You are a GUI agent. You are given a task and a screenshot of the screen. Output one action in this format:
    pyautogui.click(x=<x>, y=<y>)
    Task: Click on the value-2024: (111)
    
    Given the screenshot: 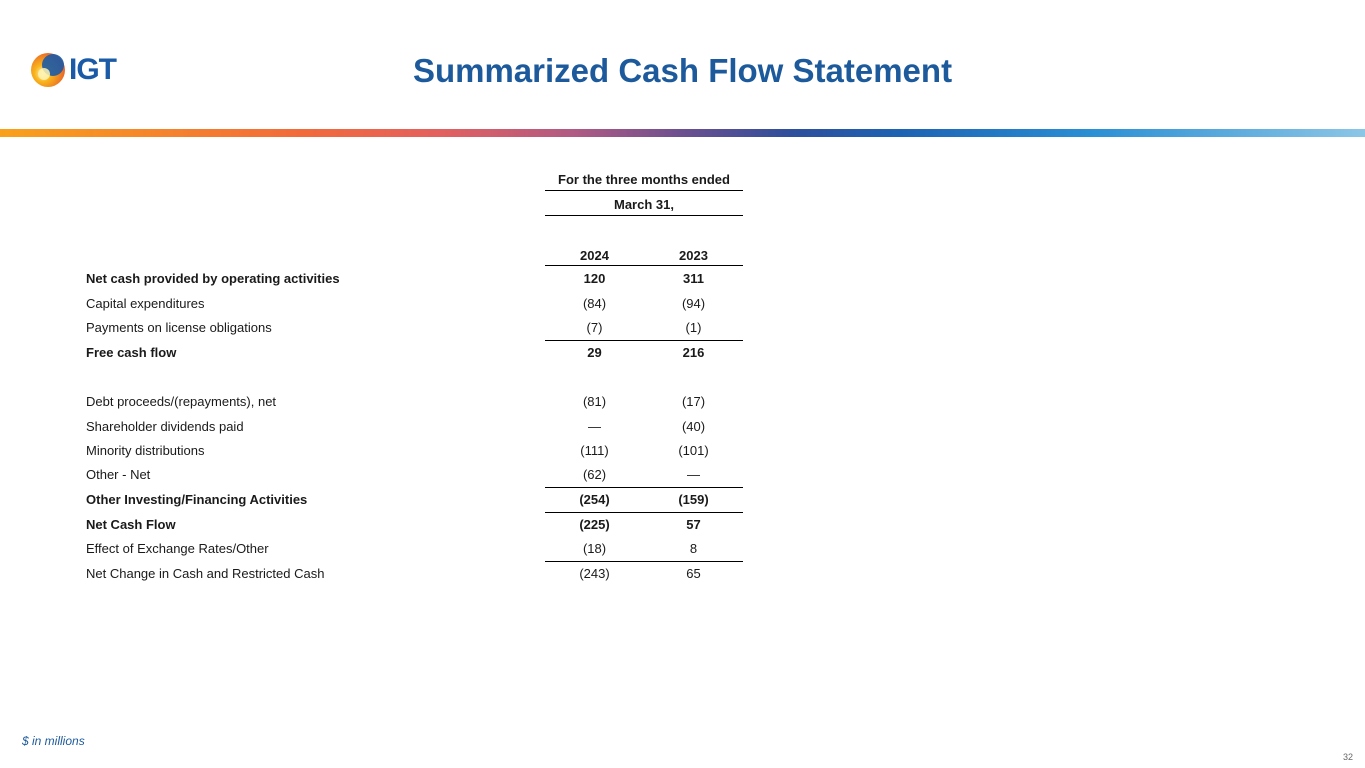 What is the action you would take?
    pyautogui.click(x=594, y=450)
    